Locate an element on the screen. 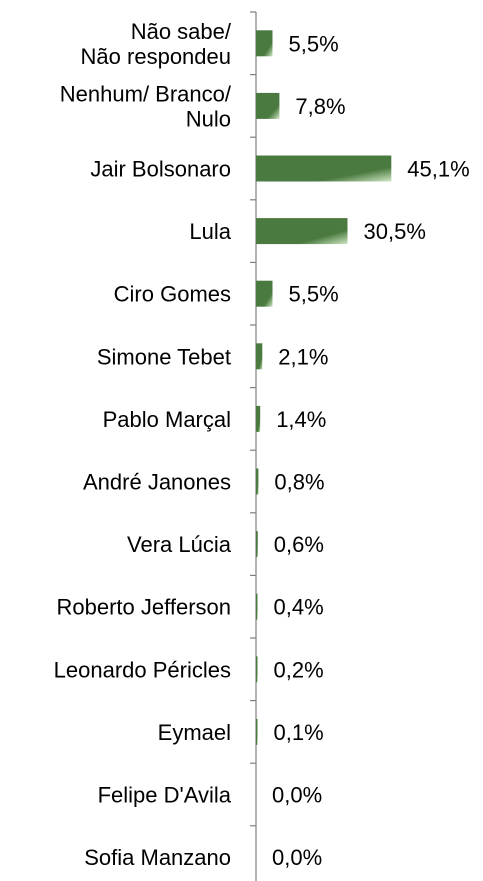 This screenshot has height=881, width=483. value-label: 1,4% is located at coordinates (301, 419).